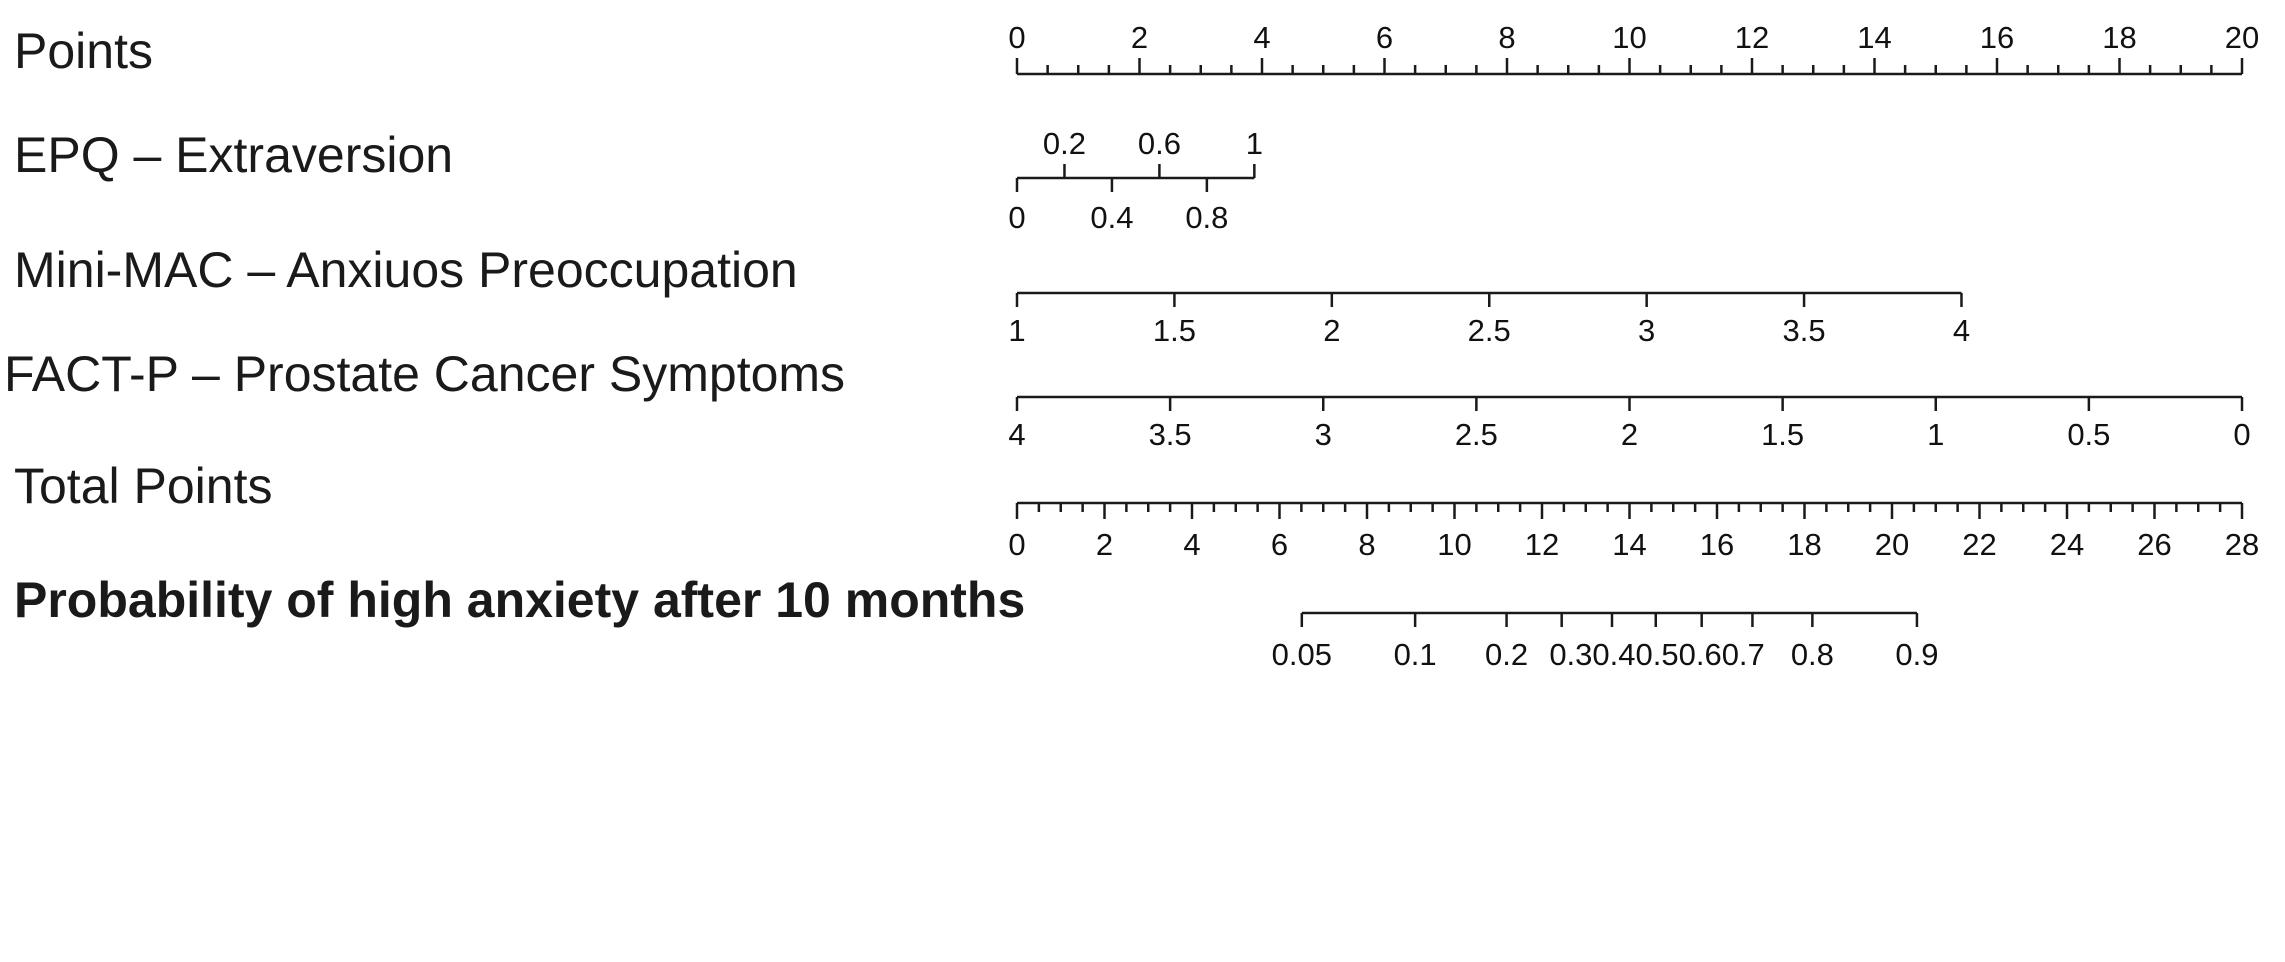 Image resolution: width=2285 pixels, height=962 pixels. Describe the element at coordinates (1804, 544) in the screenshot. I see `total-points-tick-label-18: 18` at that location.